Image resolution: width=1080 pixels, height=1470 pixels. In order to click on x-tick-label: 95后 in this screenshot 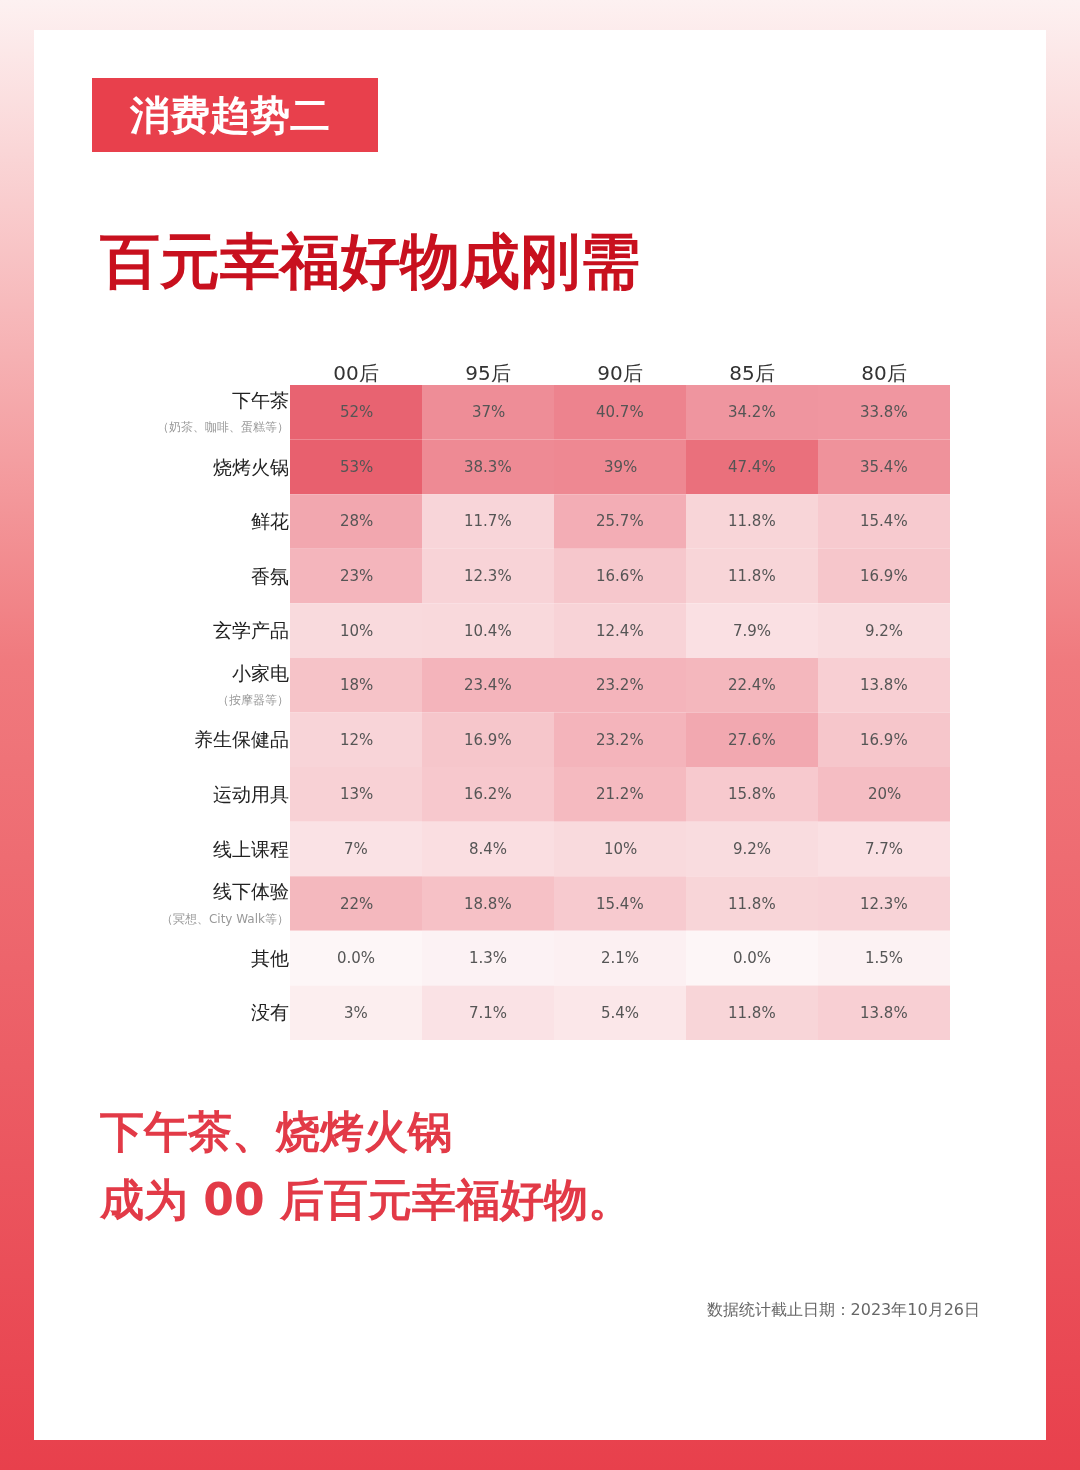, I will do `click(488, 373)`.